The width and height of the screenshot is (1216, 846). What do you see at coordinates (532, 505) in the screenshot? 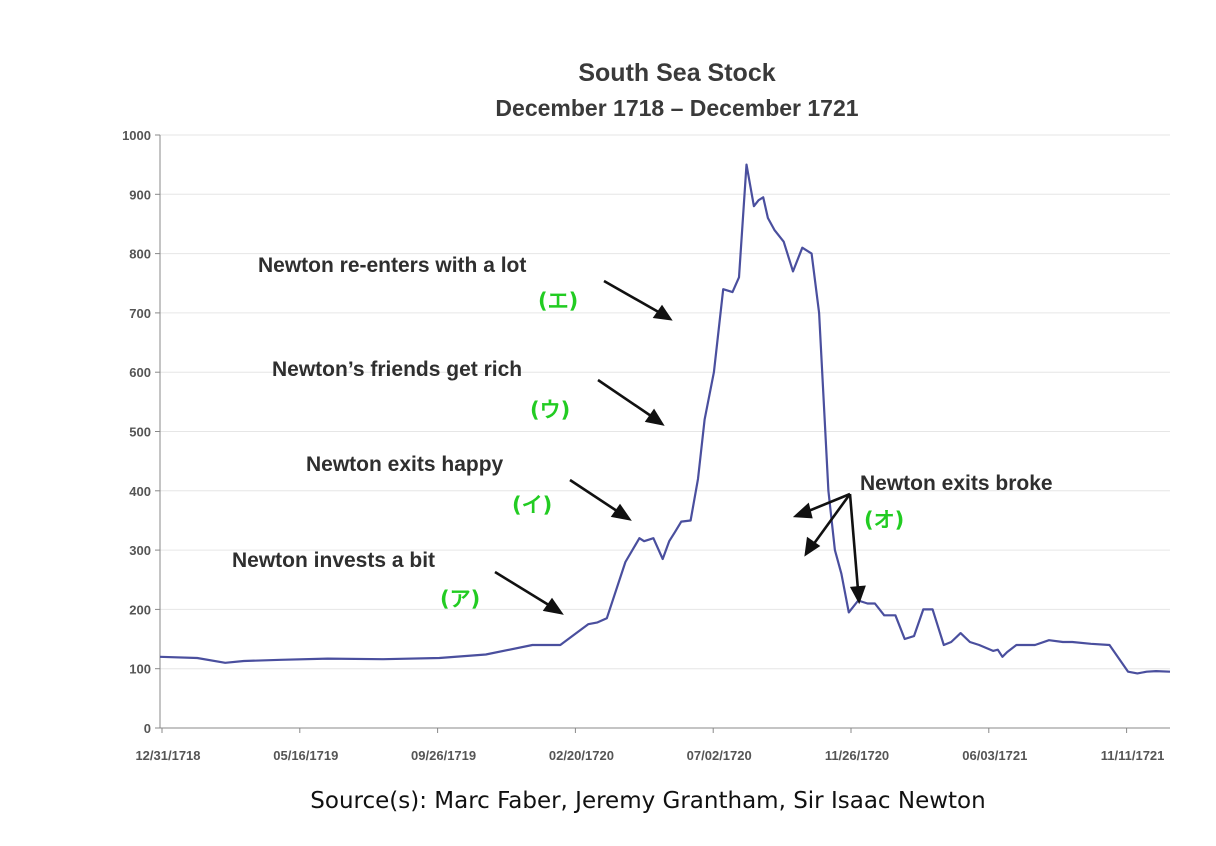
I see `annotation-tag-i: (イ)` at bounding box center [532, 505].